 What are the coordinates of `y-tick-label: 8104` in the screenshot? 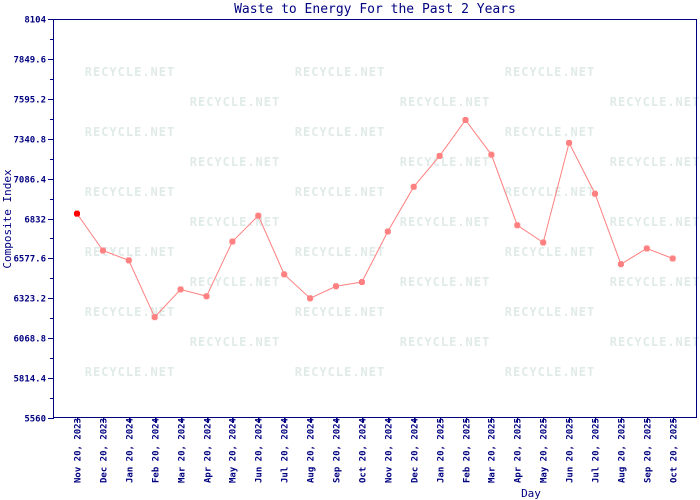 It's located at (35, 21).